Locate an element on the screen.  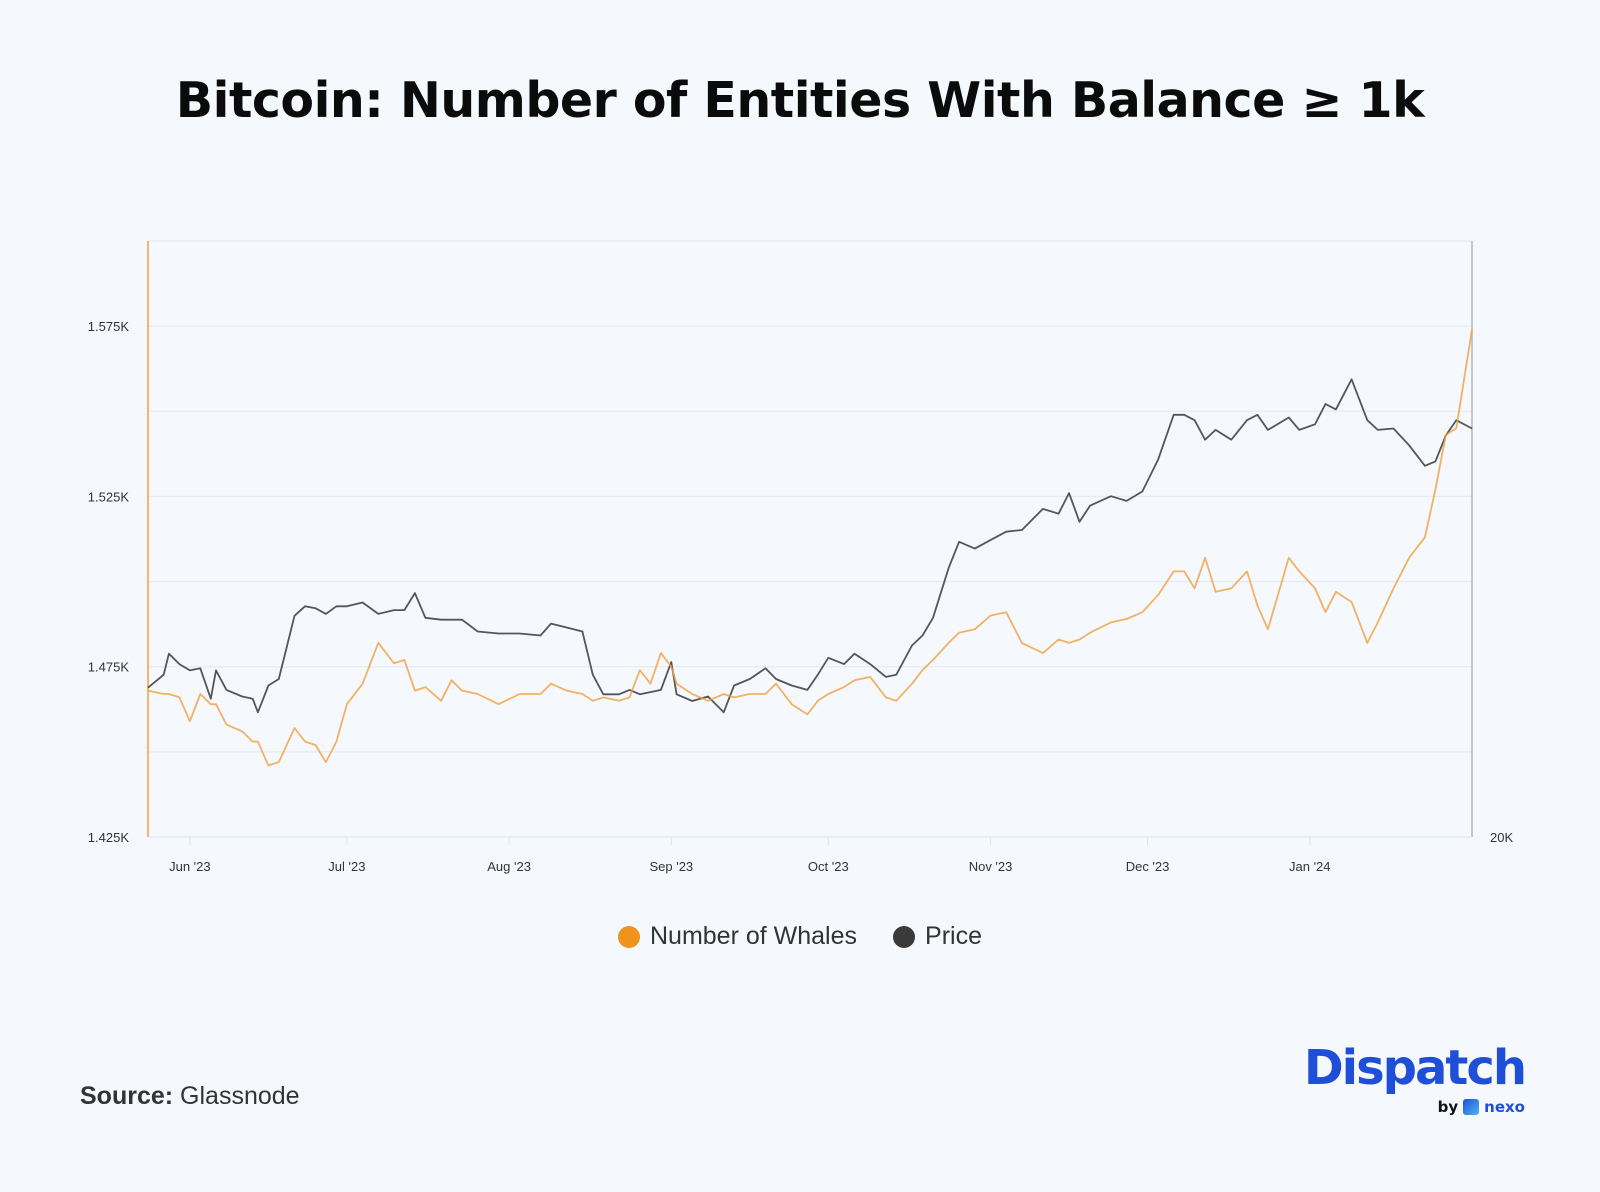
legend: Number of Whales Price is located at coordinates (800, 936).